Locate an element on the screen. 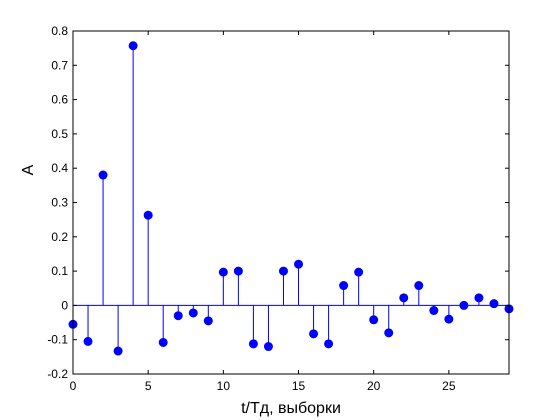 This screenshot has width=560, height=420. y-tick-label: 0.2 is located at coordinates (59, 237).